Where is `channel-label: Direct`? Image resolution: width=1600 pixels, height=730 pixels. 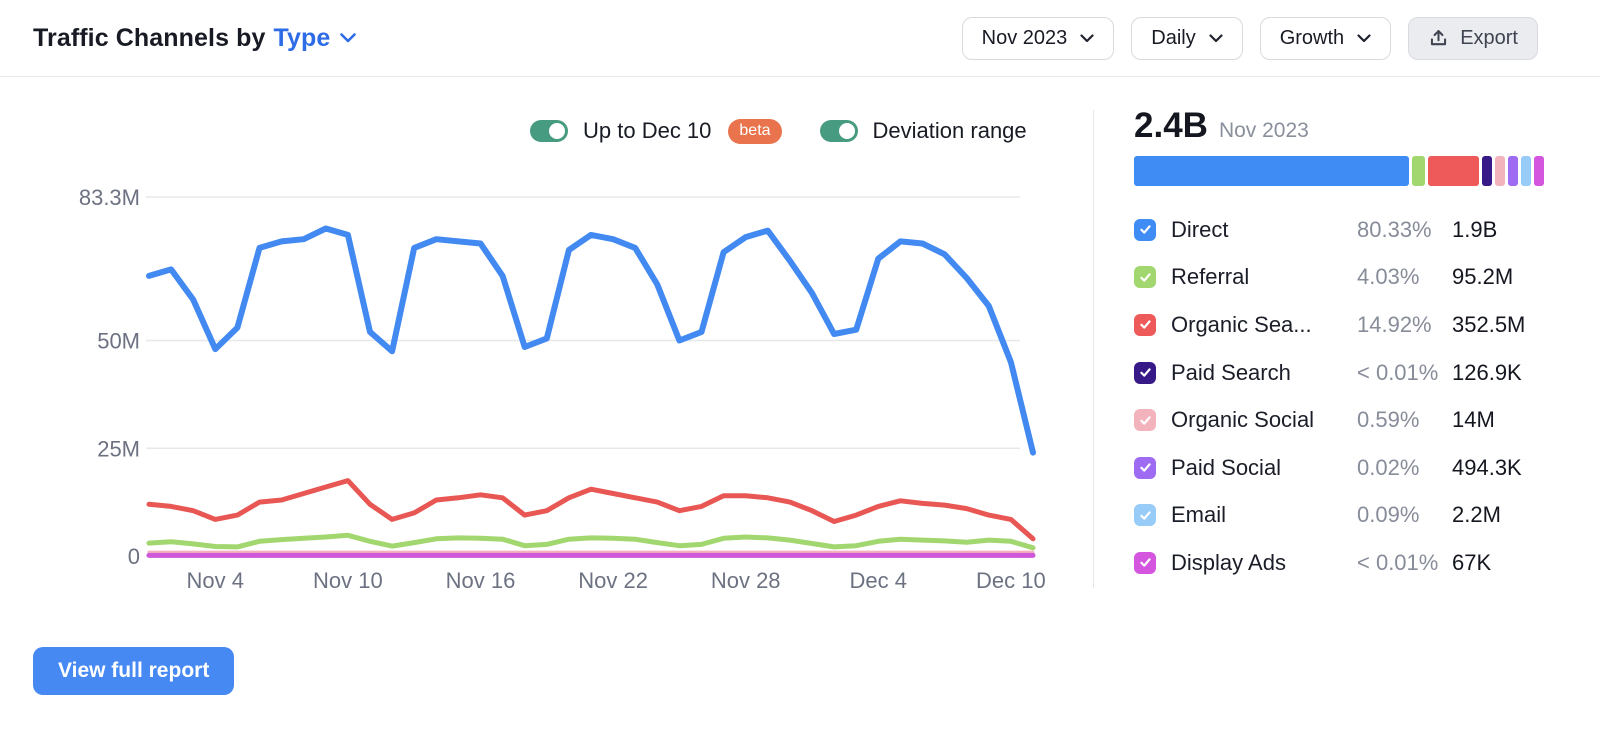 channel-label: Direct is located at coordinates (1200, 229).